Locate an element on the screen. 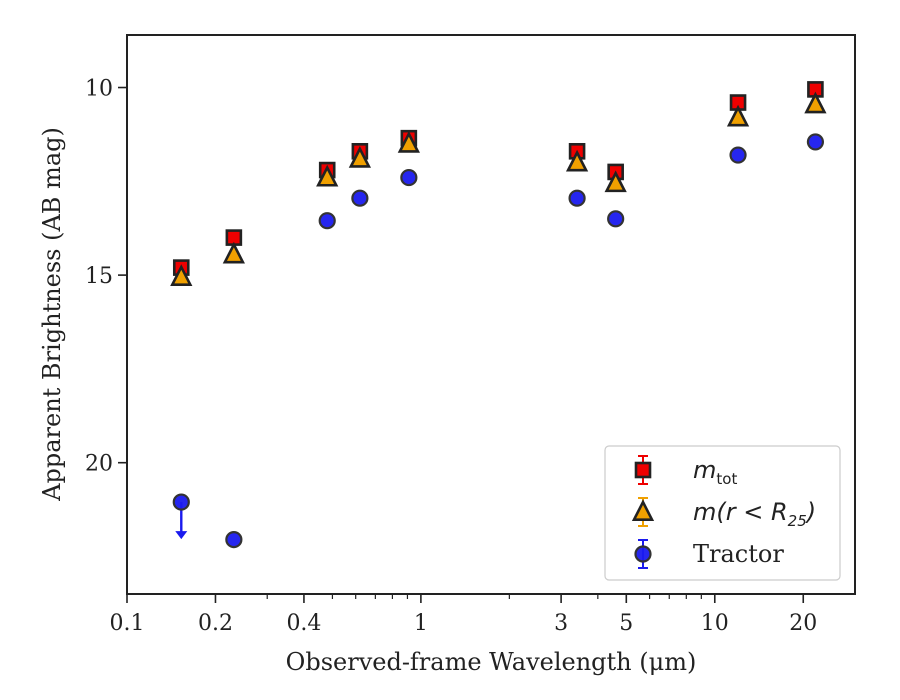  legend: mtot m(r < R25) Tractor is located at coordinates (722, 513).